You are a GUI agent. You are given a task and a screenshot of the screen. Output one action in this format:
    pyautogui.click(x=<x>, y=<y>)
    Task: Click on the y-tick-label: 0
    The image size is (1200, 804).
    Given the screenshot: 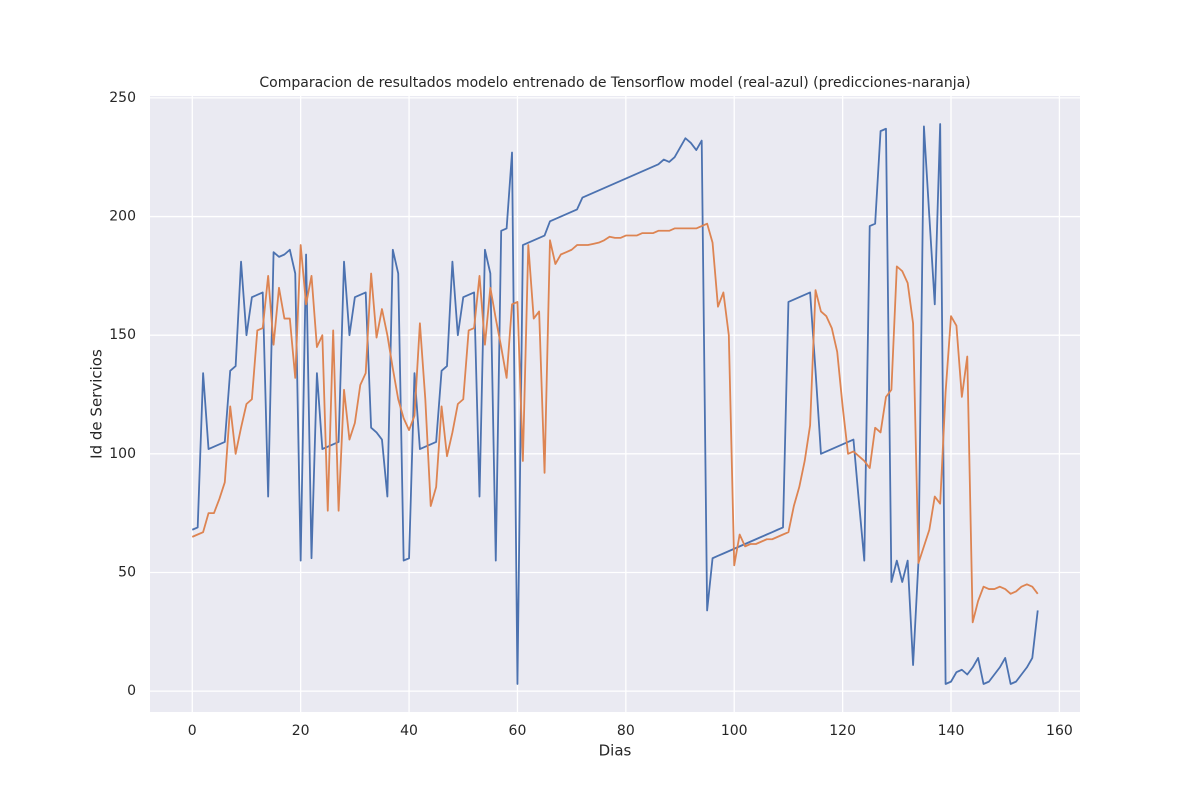 What is the action you would take?
    pyautogui.click(x=131, y=691)
    